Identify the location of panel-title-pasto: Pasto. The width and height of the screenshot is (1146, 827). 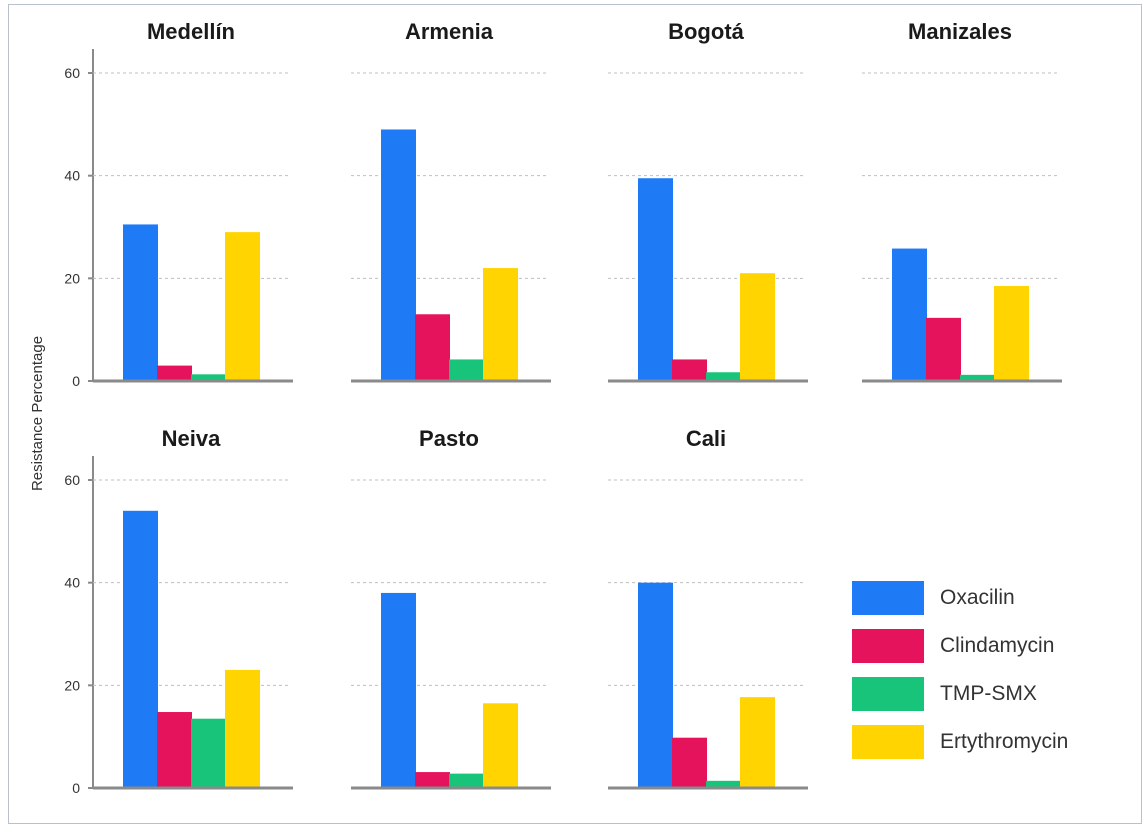
(449, 438).